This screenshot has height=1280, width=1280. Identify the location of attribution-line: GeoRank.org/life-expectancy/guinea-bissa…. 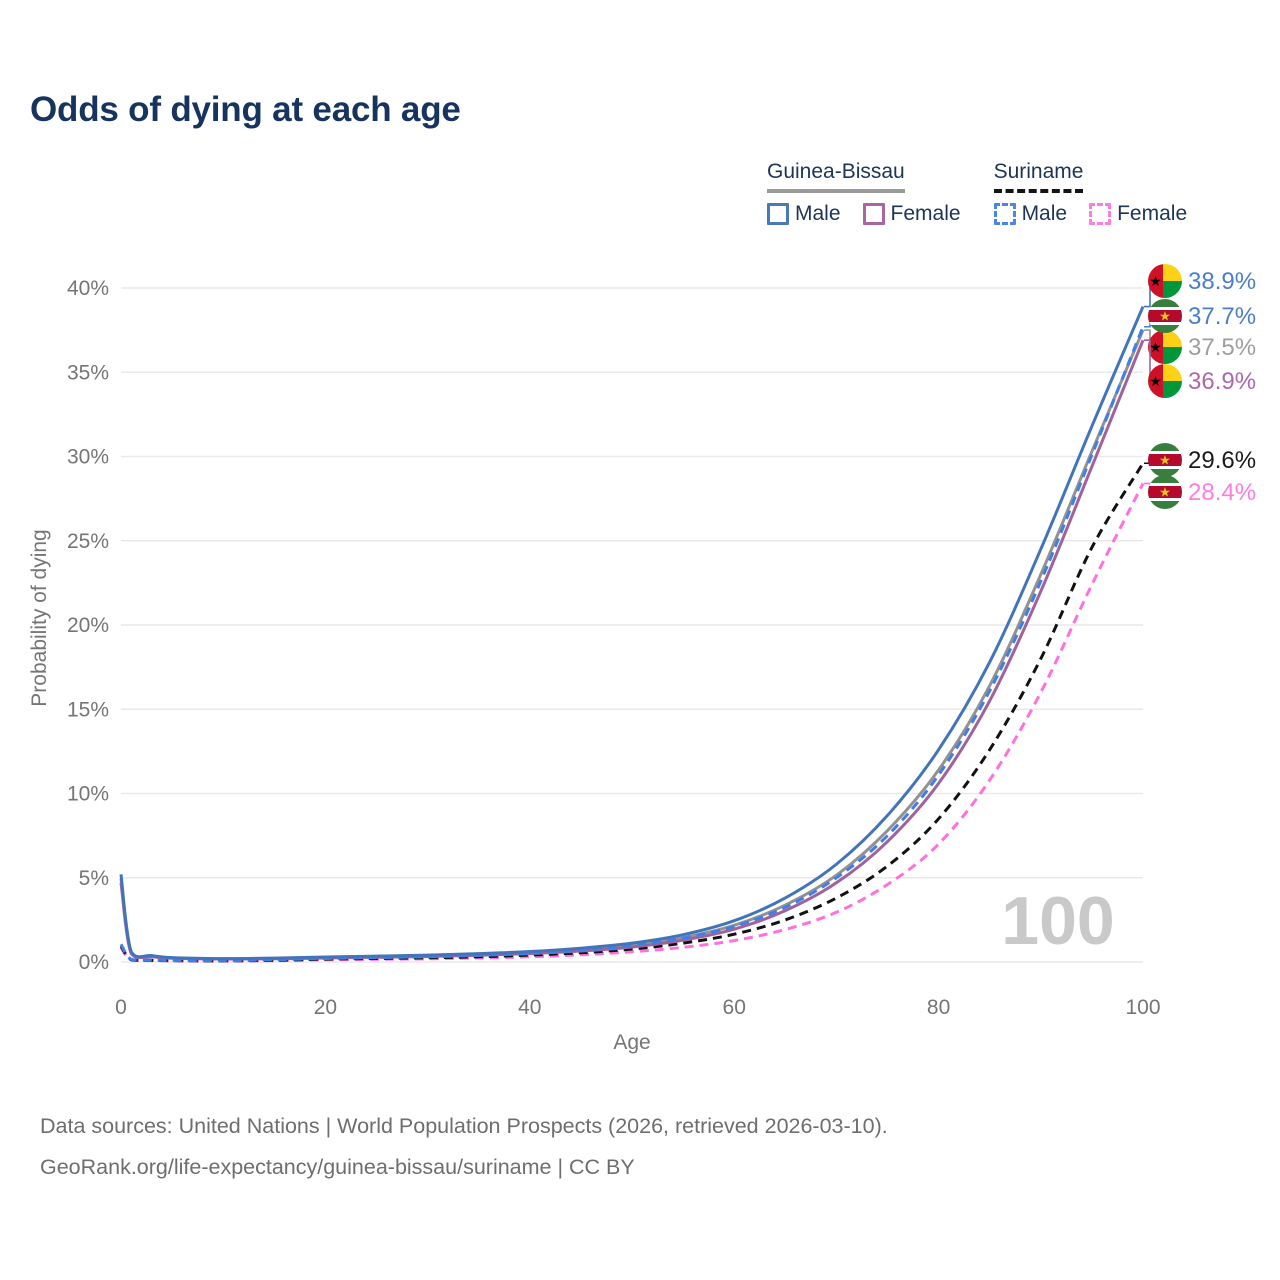
(337, 1167).